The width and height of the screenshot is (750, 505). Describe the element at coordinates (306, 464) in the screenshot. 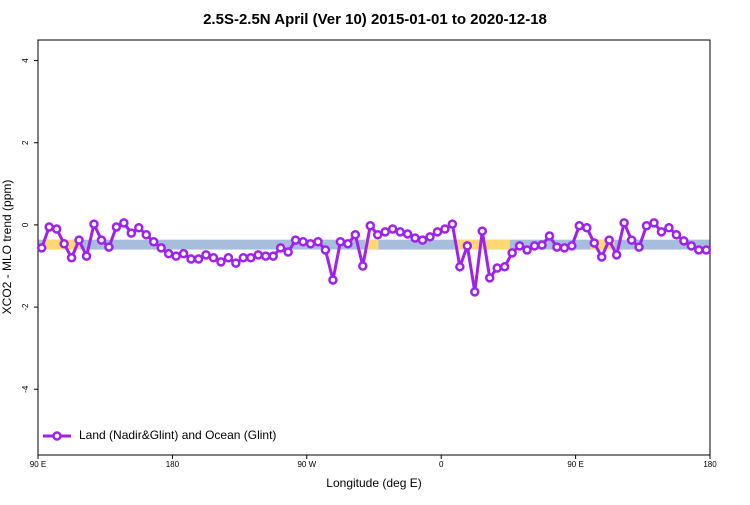

I see `x-tick-label: 90 W` at that location.